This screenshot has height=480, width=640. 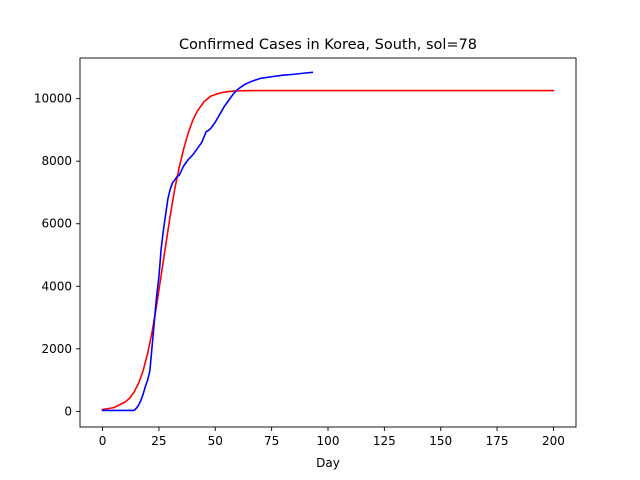 What do you see at coordinates (56, 161) in the screenshot?
I see `y-tick-label-4: 8000` at bounding box center [56, 161].